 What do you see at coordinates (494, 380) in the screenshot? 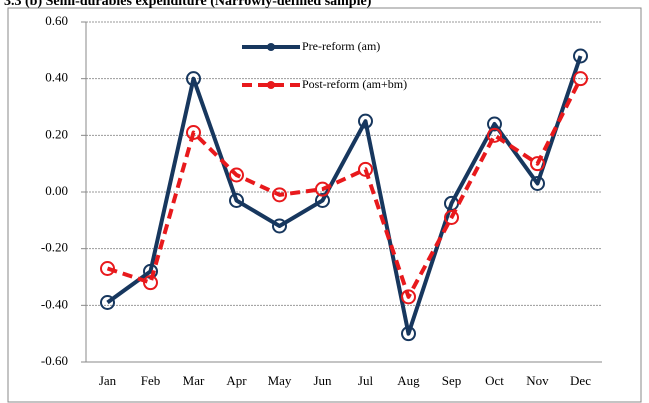
I see `x-tick-label: Oct` at bounding box center [494, 380].